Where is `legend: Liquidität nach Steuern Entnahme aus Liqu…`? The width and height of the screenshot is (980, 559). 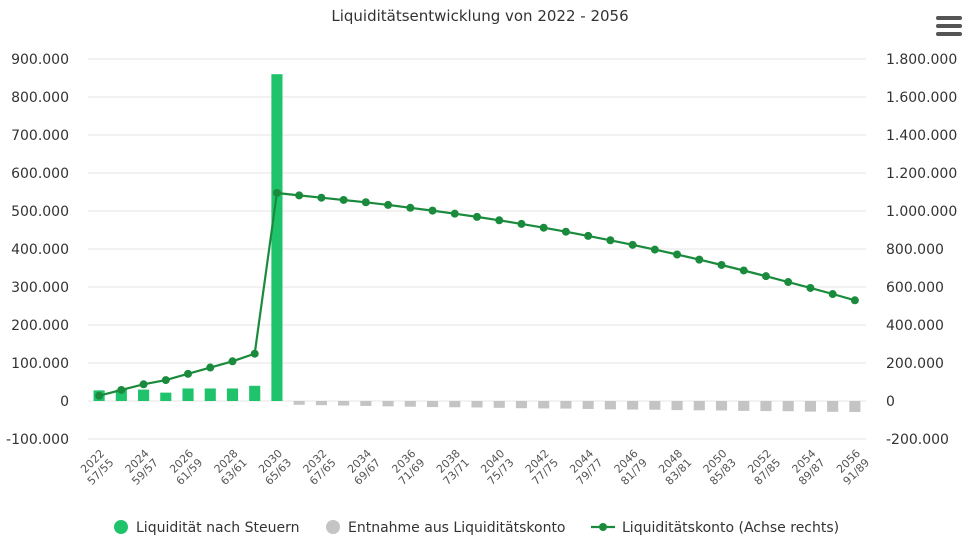 legend: Liquidität nach Steuern Entnahme aus Liqu… is located at coordinates (476, 528).